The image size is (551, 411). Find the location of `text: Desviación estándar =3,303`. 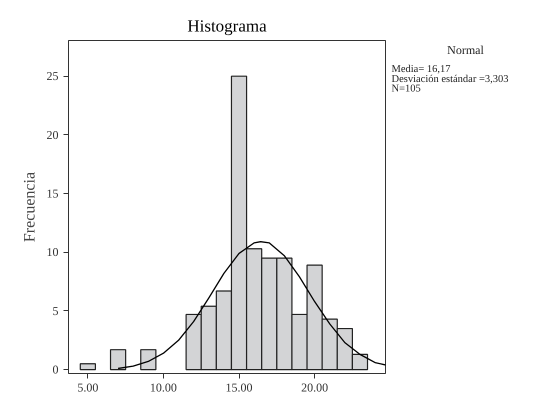

text: Desviación estándar =3,303 is located at coordinates (450, 79).